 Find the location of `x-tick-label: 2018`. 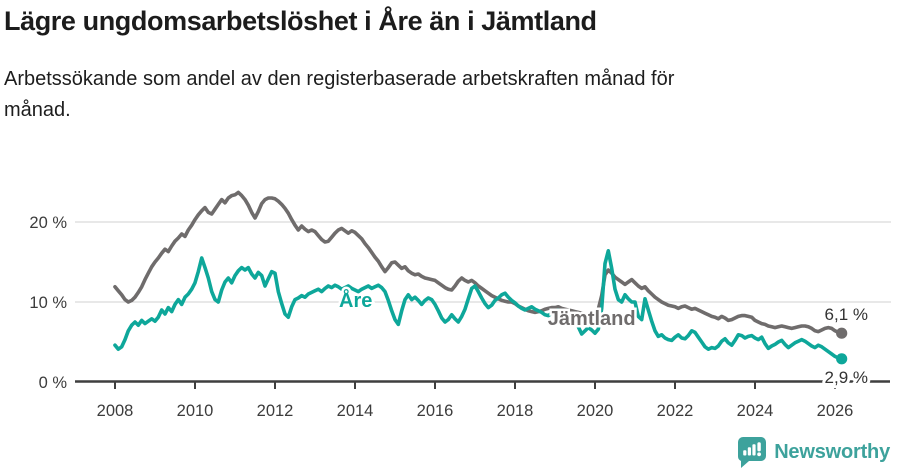

x-tick-label: 2018 is located at coordinates (515, 411).